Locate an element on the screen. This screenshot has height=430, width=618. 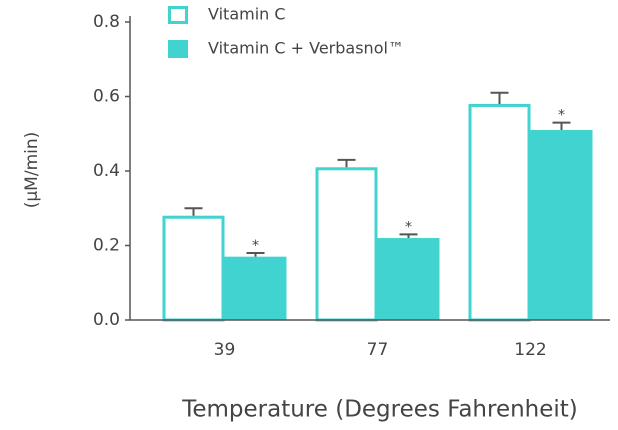
x-tick-label: 77 is located at coordinates (378, 350).